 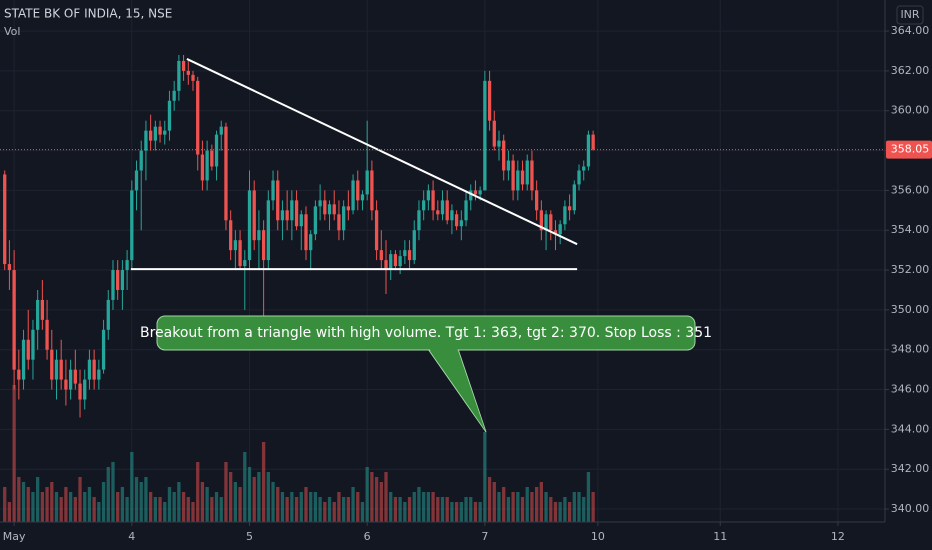 What do you see at coordinates (910, 468) in the screenshot?
I see `y-tick-label: 342.00` at bounding box center [910, 468].